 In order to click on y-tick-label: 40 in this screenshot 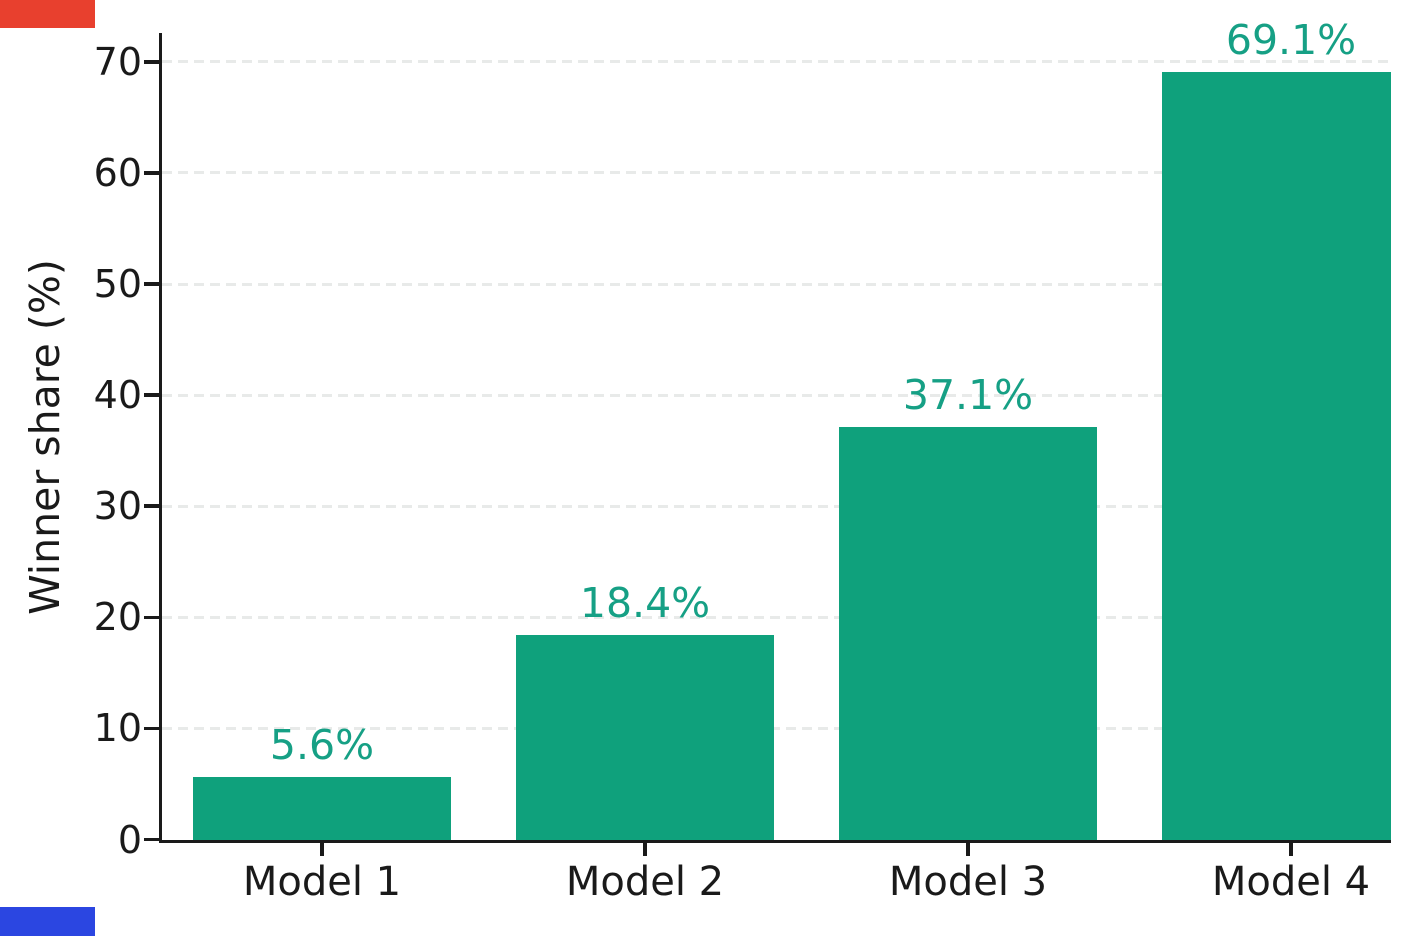, I will do `click(117, 395)`.